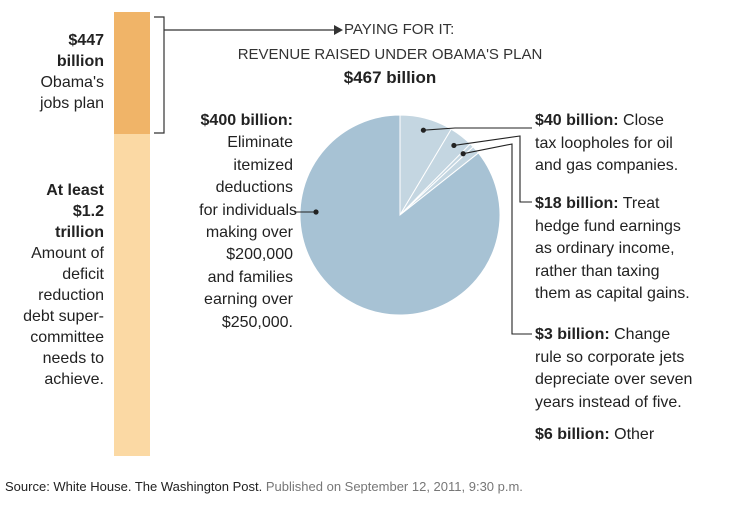  I want to click on slice-desc-40-first: Close, so click(643, 120).